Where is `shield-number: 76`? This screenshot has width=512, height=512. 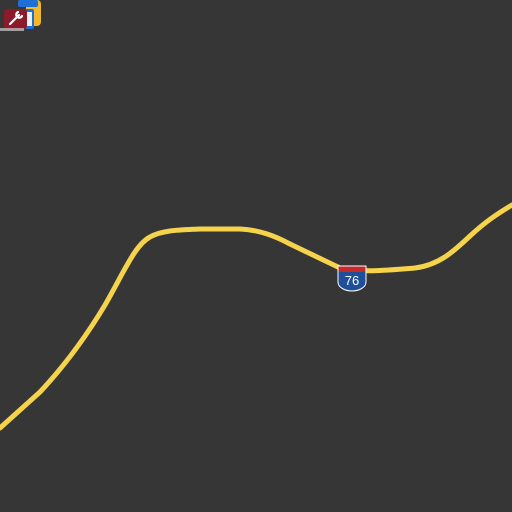
shield-number: 76 is located at coordinates (352, 280).